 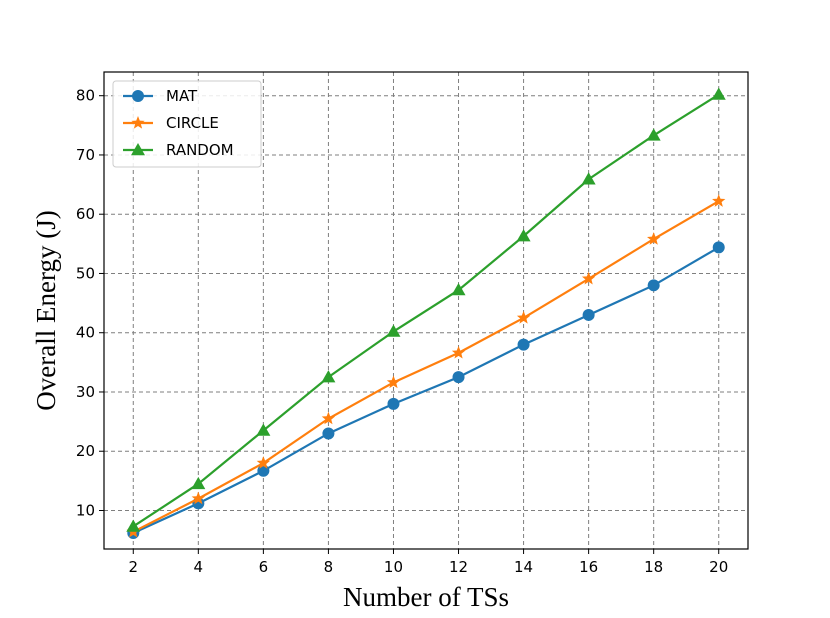 What do you see at coordinates (85, 273) in the screenshot?
I see `y-tick-label: 50` at bounding box center [85, 273].